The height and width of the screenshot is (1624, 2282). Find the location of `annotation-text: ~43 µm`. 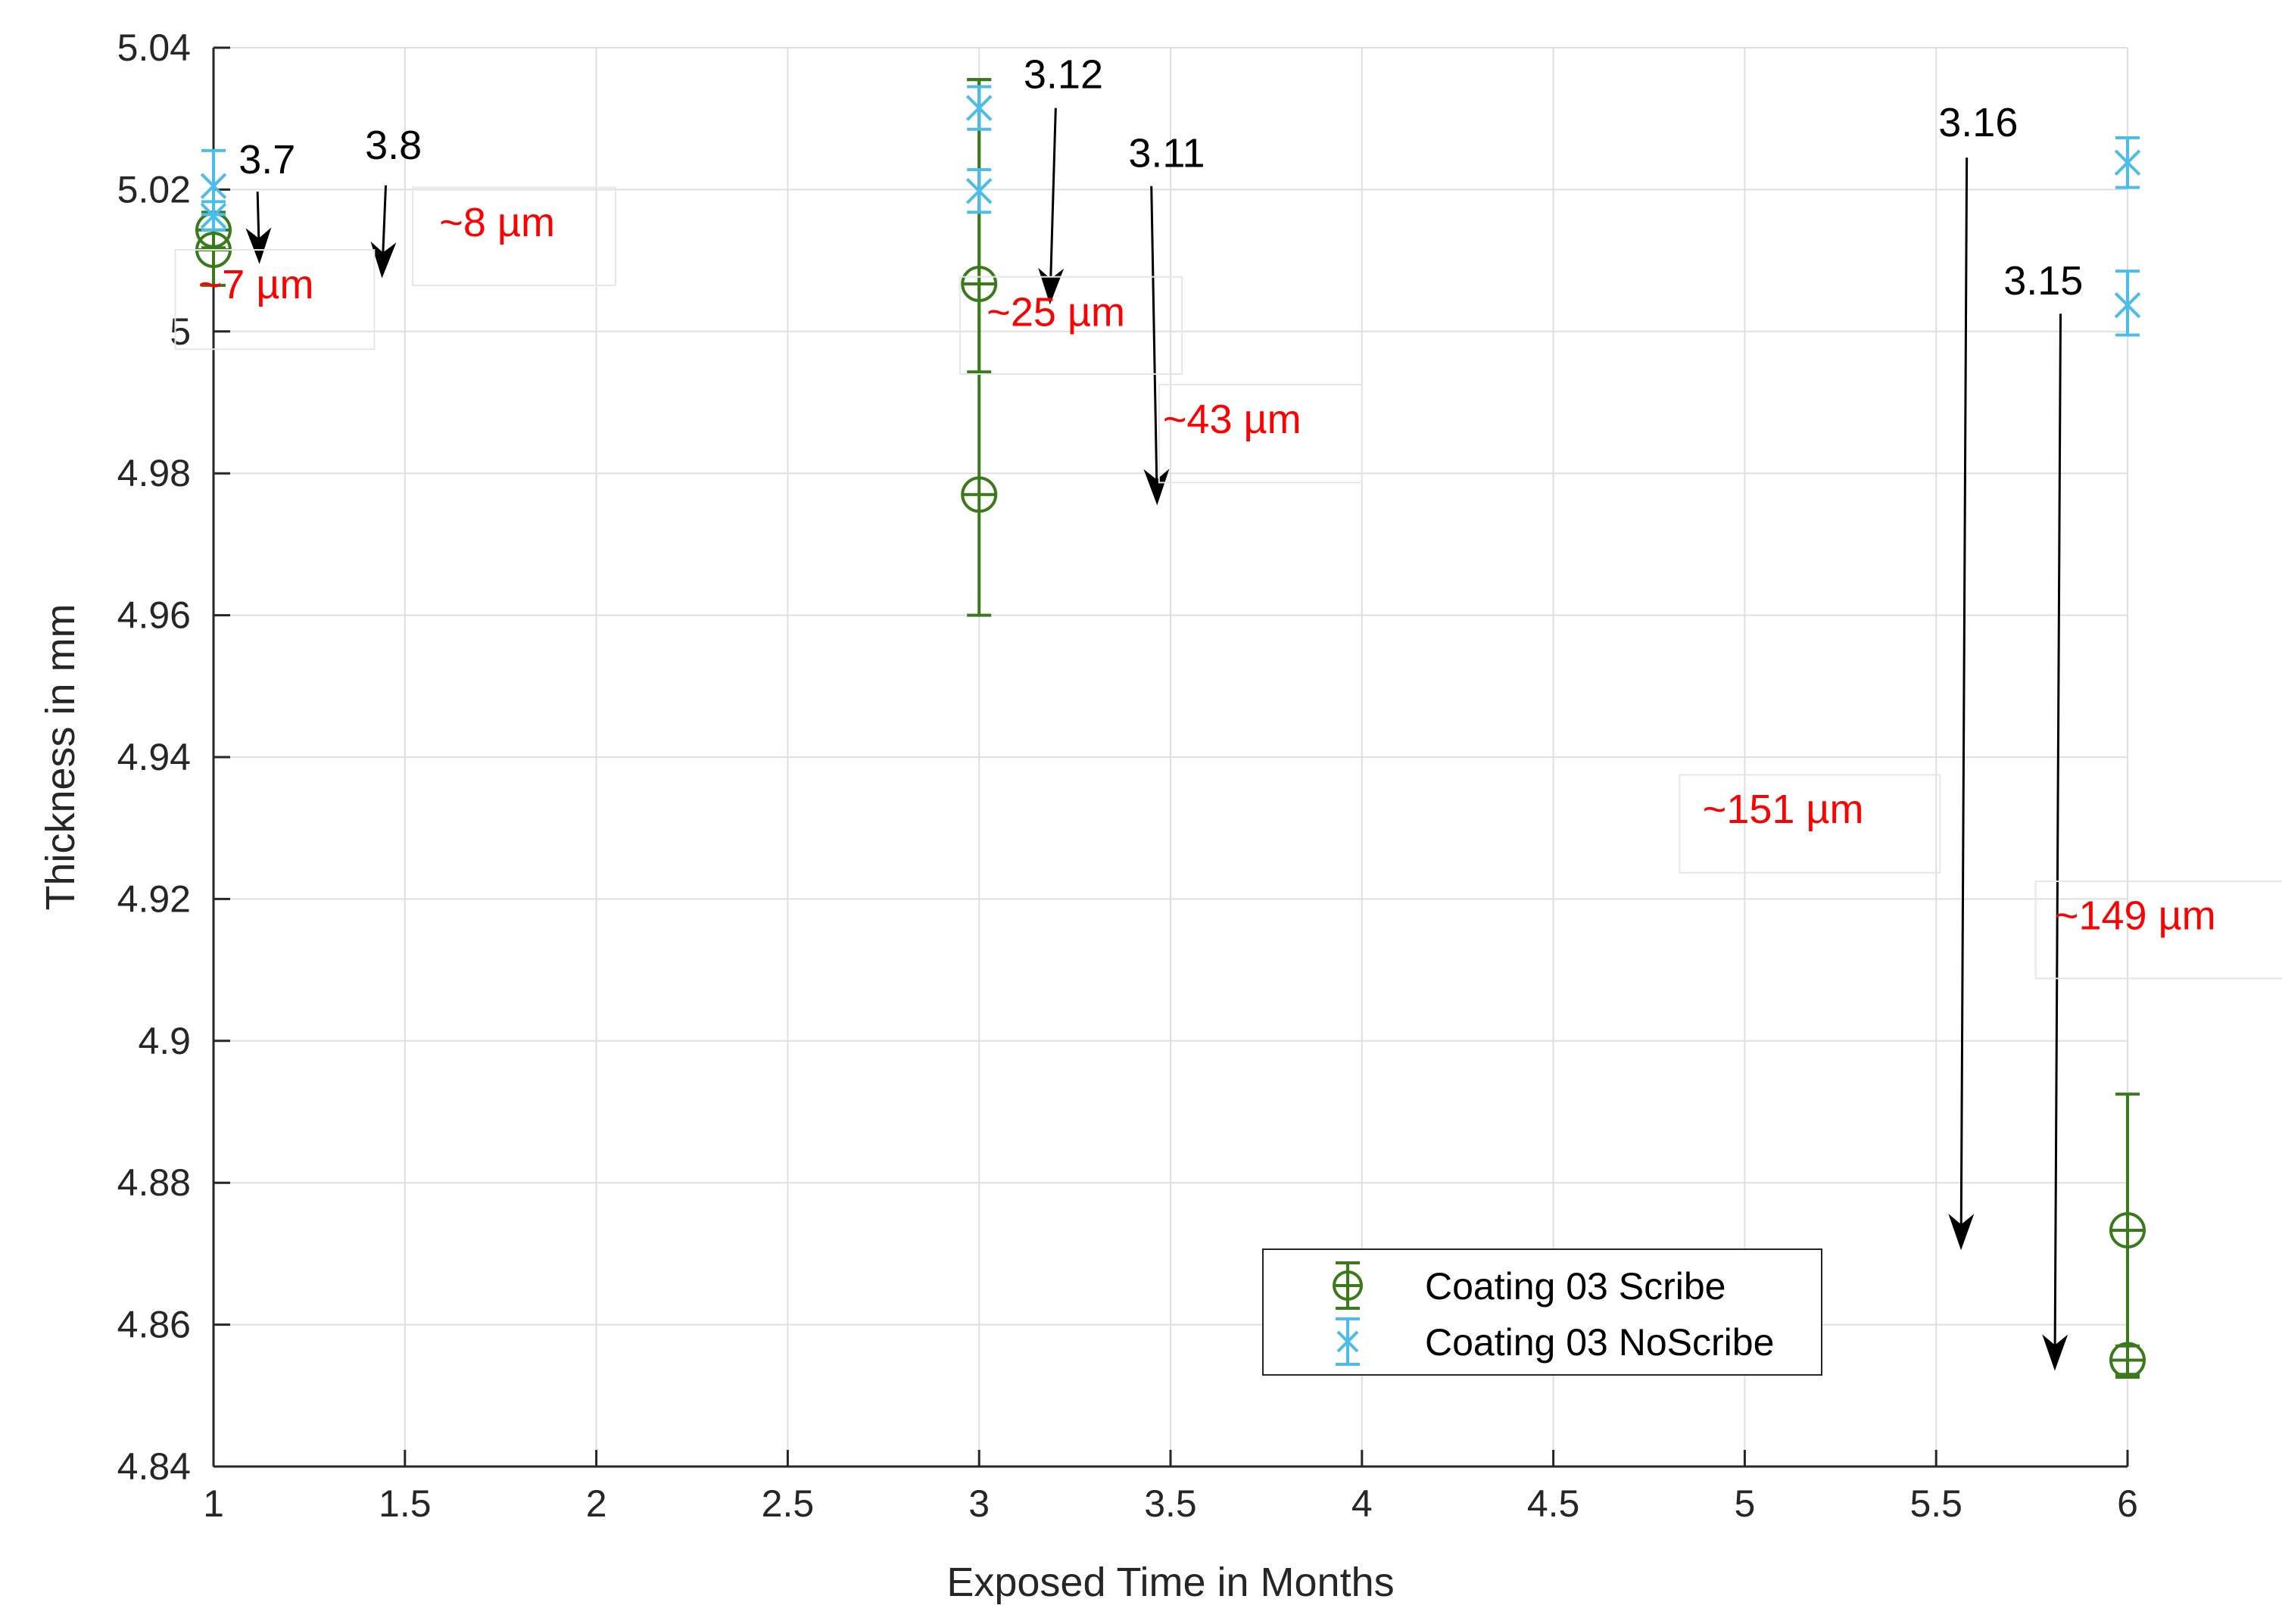

annotation-text: ~43 µm is located at coordinates (1233, 419).